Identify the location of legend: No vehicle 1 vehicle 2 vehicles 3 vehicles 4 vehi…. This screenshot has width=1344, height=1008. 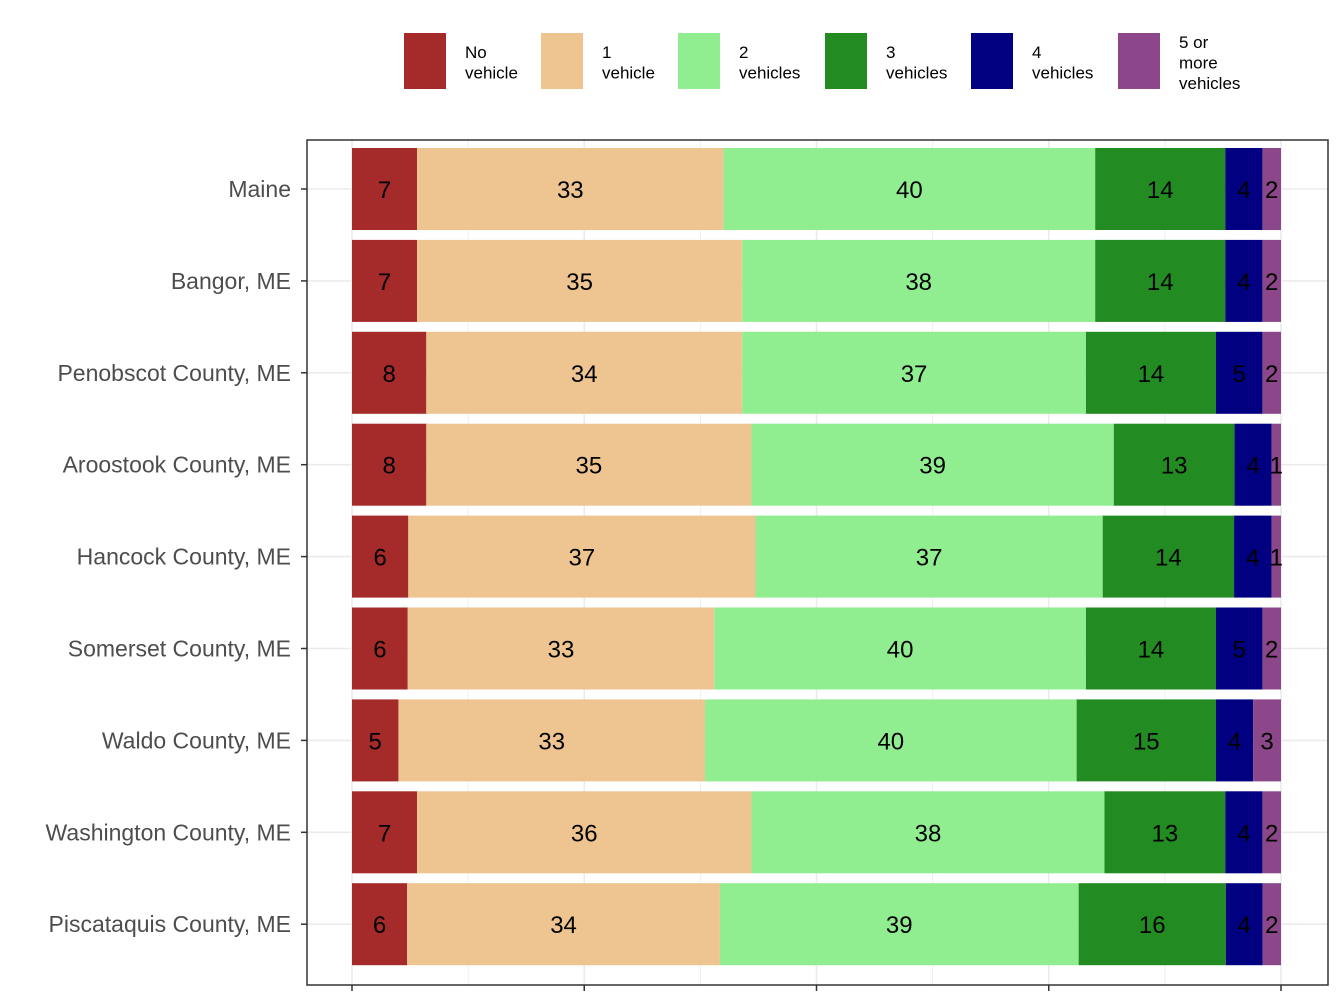
(822, 63).